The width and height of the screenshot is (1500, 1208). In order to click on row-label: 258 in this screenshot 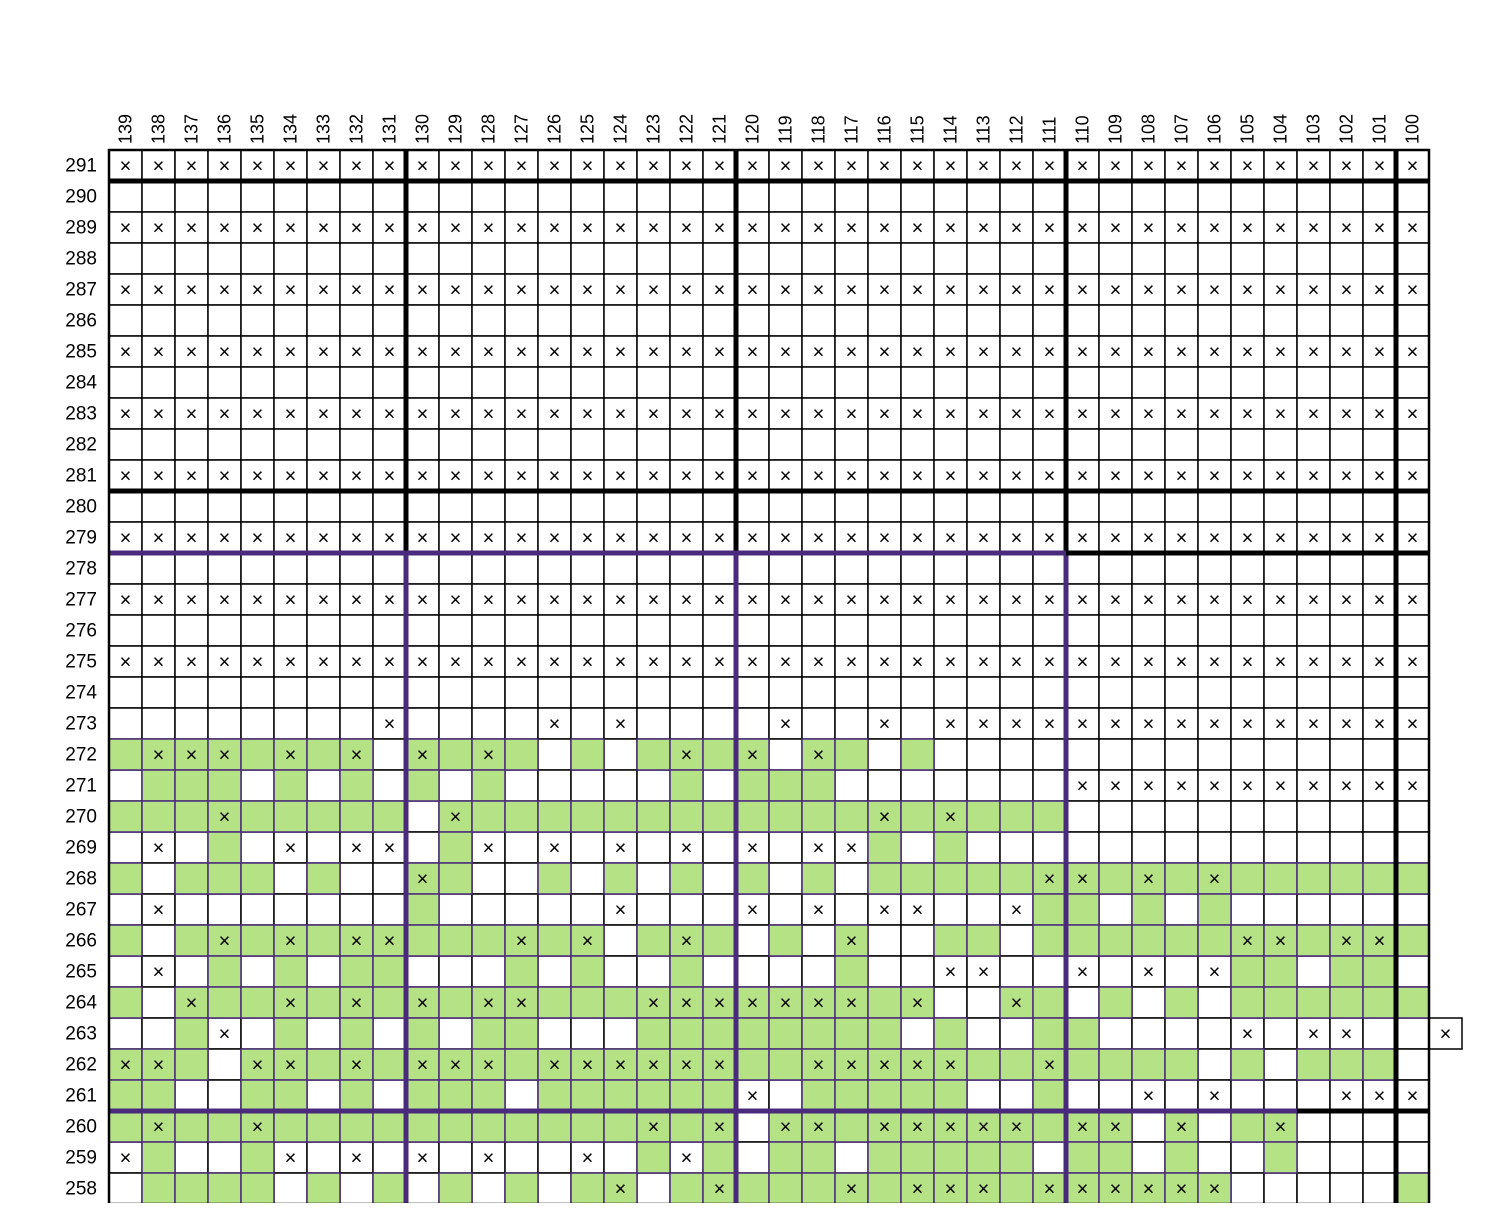, I will do `click(81, 1189)`.